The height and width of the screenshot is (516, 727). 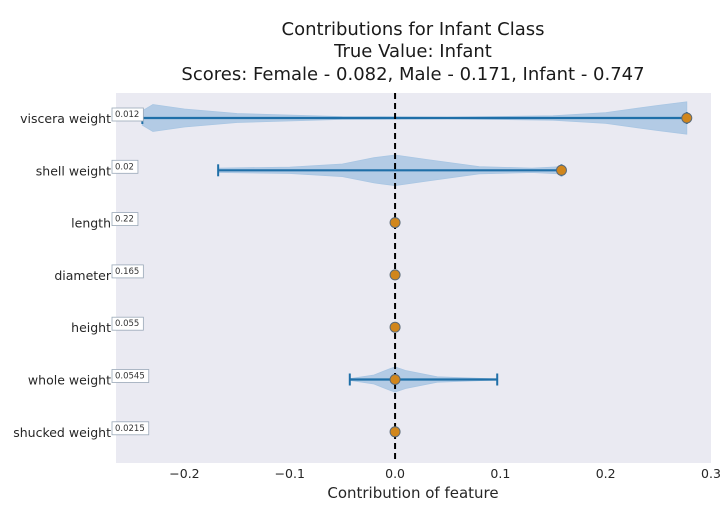 I want to click on x-tick-labels: −0.2 −0.1 0.0 0.1 0.2 0.3, so click(x=445, y=473).